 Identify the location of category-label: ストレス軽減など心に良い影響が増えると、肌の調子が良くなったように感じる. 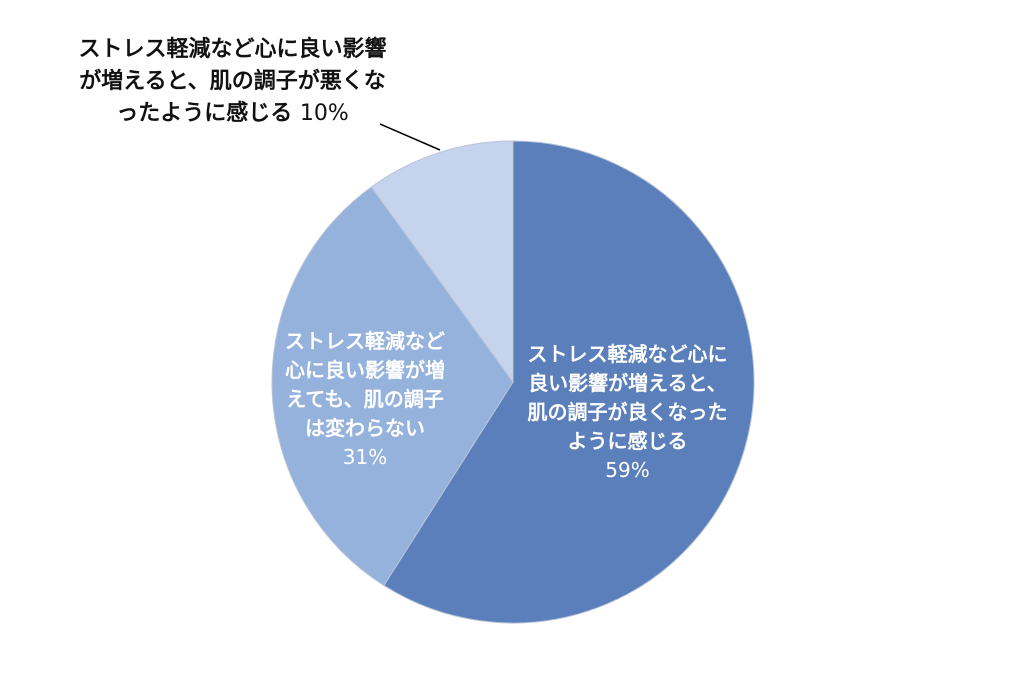
(627, 397).